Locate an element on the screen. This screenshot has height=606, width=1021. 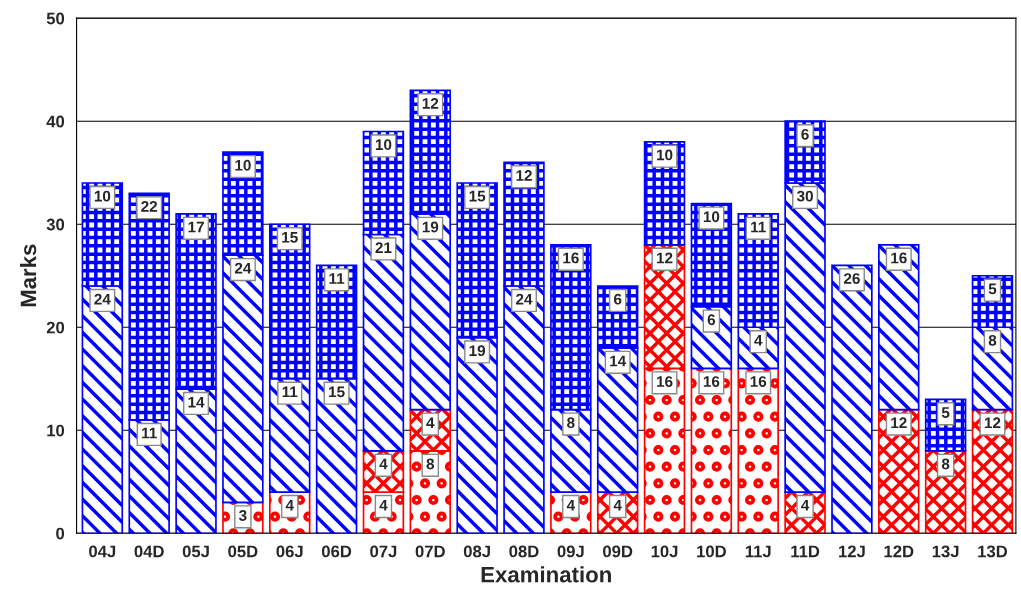
x-tick-label: 09J is located at coordinates (570, 551).